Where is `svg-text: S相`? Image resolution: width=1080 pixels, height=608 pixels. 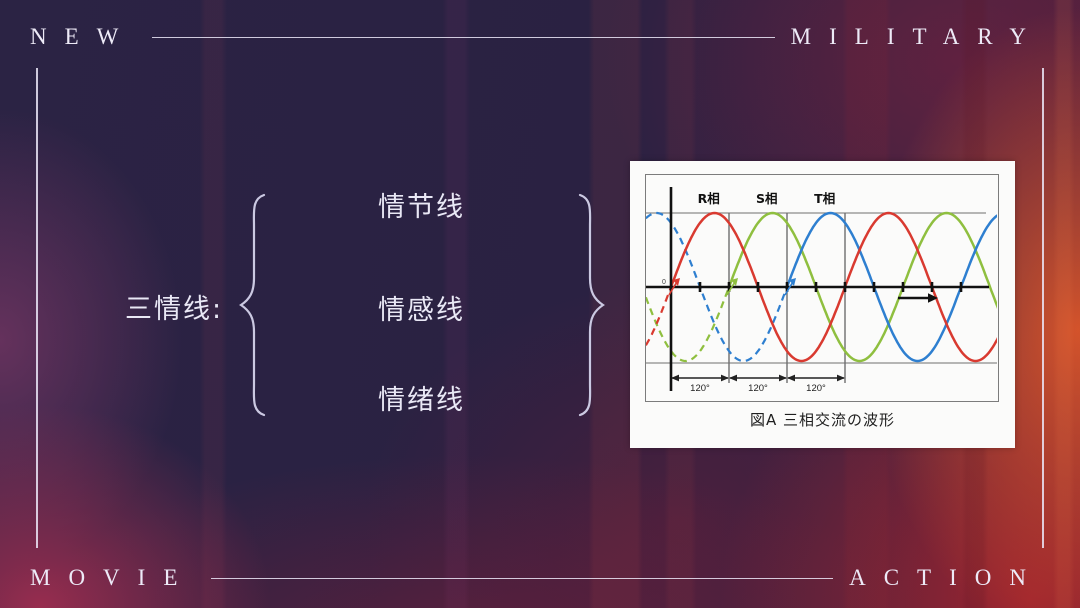
svg-text: S相 is located at coordinates (767, 198).